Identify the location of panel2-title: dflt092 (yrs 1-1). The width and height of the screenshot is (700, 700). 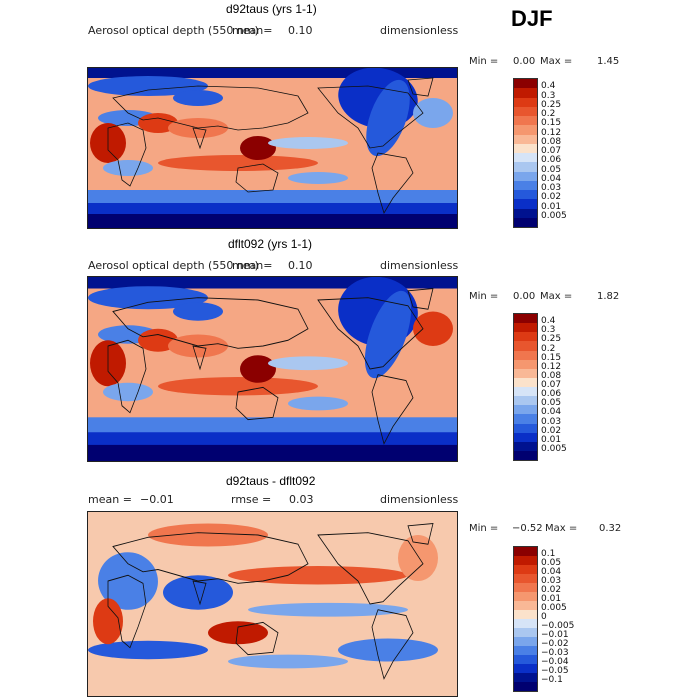
(270, 244).